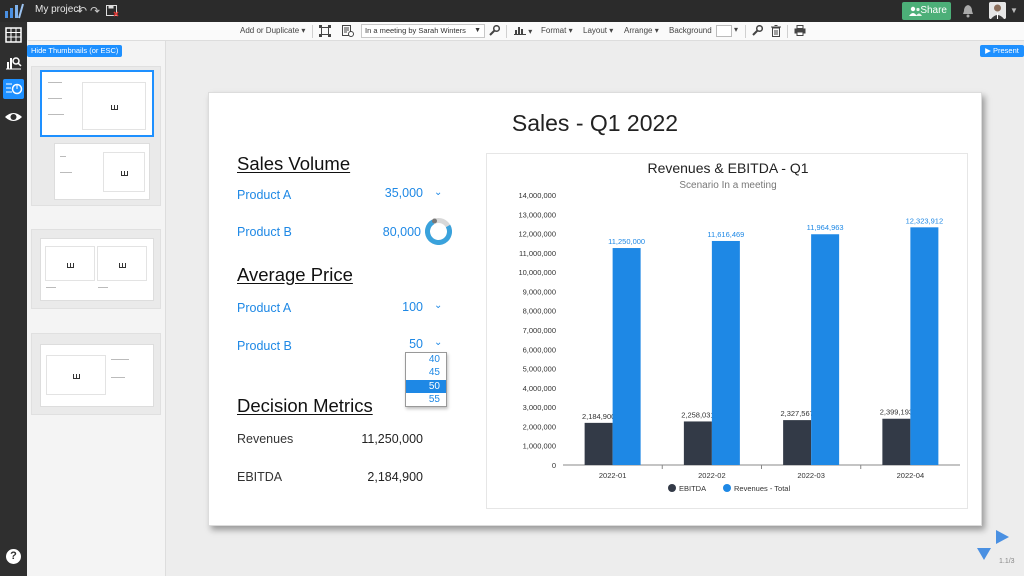 Image resolution: width=1024 pixels, height=576 pixels. Describe the element at coordinates (264, 195) in the screenshot. I see `sales-volume-product-a-label: Product A` at that location.